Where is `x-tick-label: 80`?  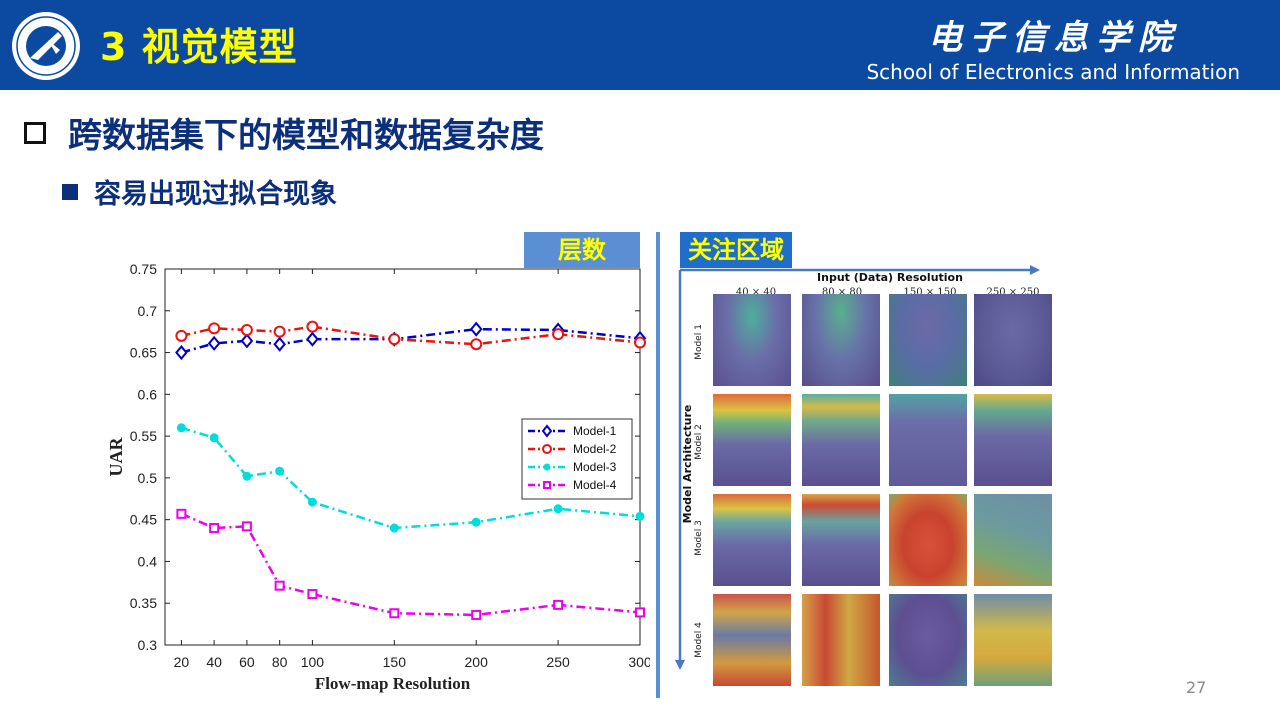
x-tick-label: 80 is located at coordinates (280, 662).